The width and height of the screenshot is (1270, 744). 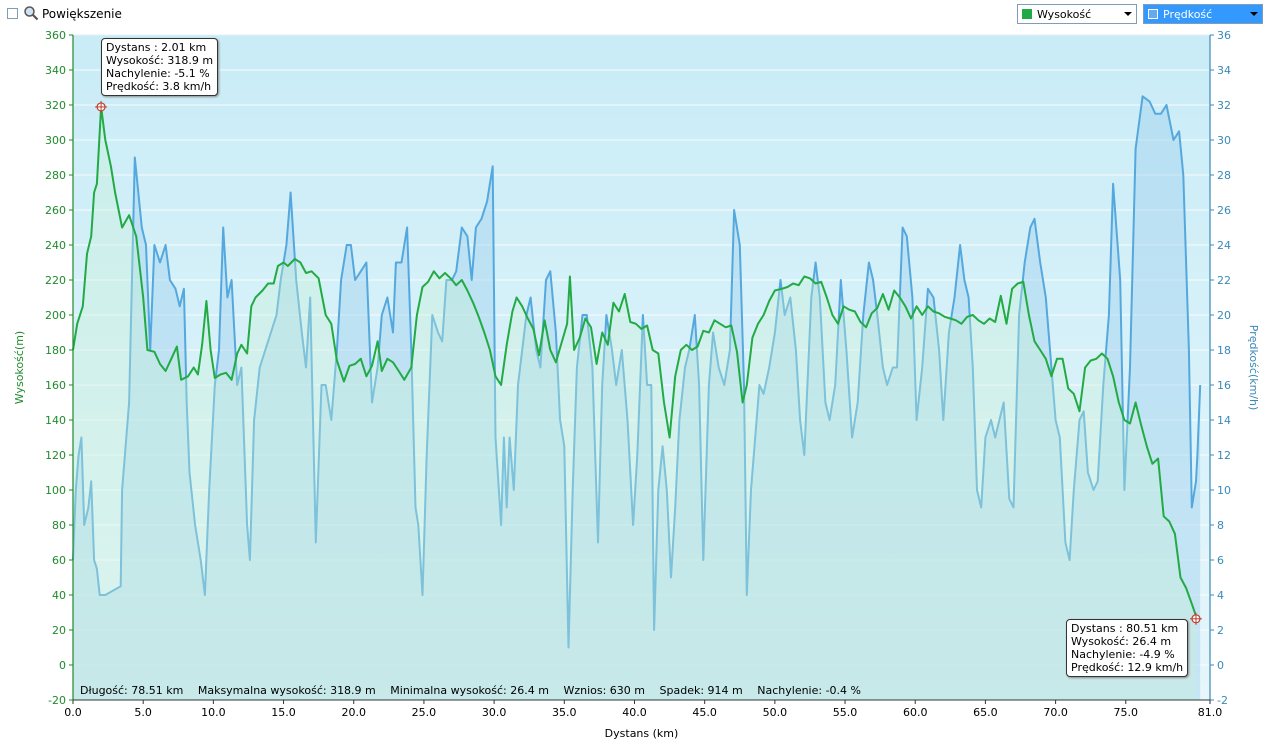 I want to click on tick-label-right: 2, so click(x=1220, y=630).